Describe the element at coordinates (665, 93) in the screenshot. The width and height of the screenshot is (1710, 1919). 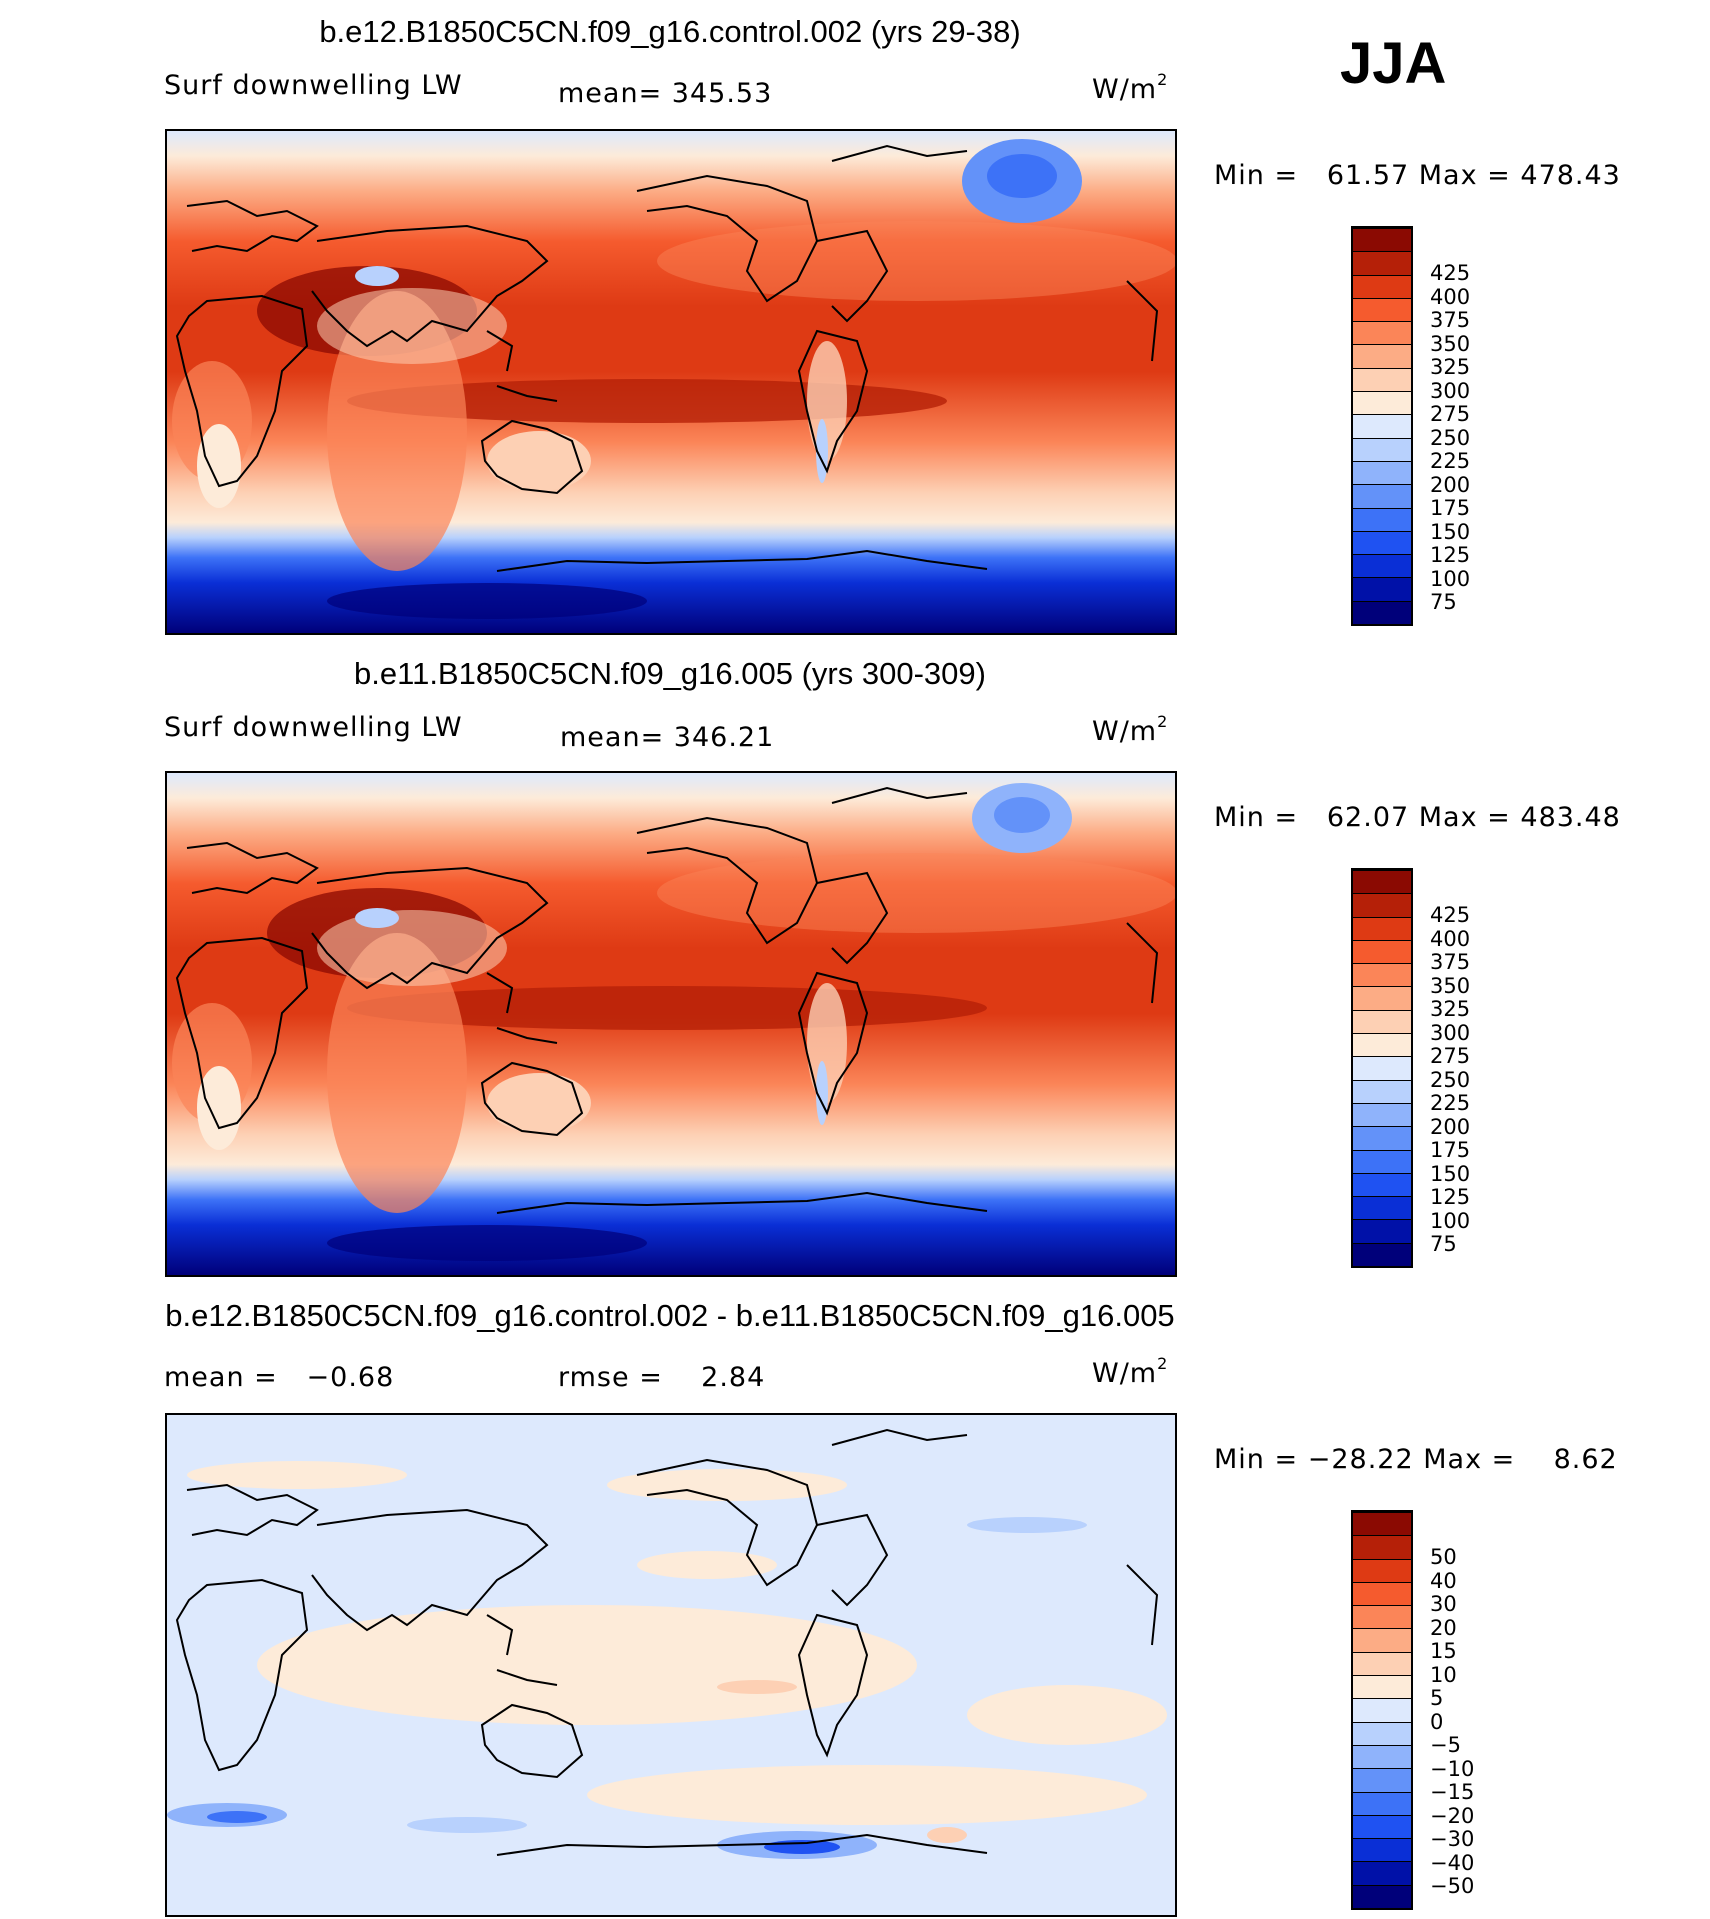
I see `panel-1-mean: mean= 345.53` at that location.